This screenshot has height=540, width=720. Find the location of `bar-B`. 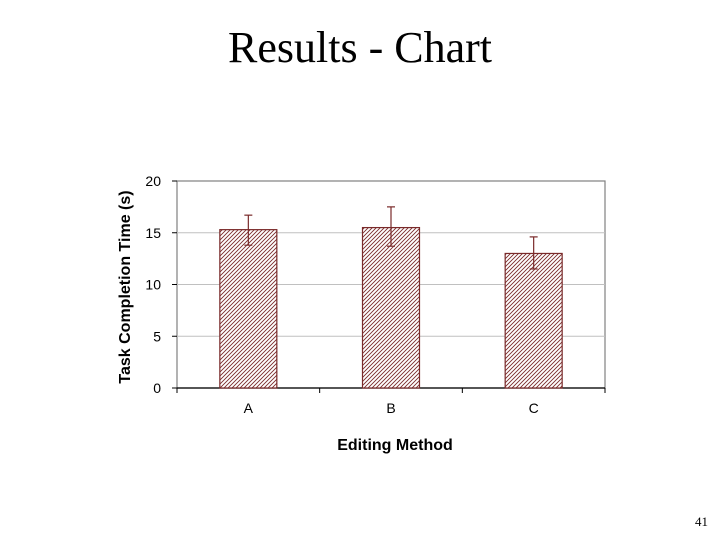

bar-B is located at coordinates (391, 307).